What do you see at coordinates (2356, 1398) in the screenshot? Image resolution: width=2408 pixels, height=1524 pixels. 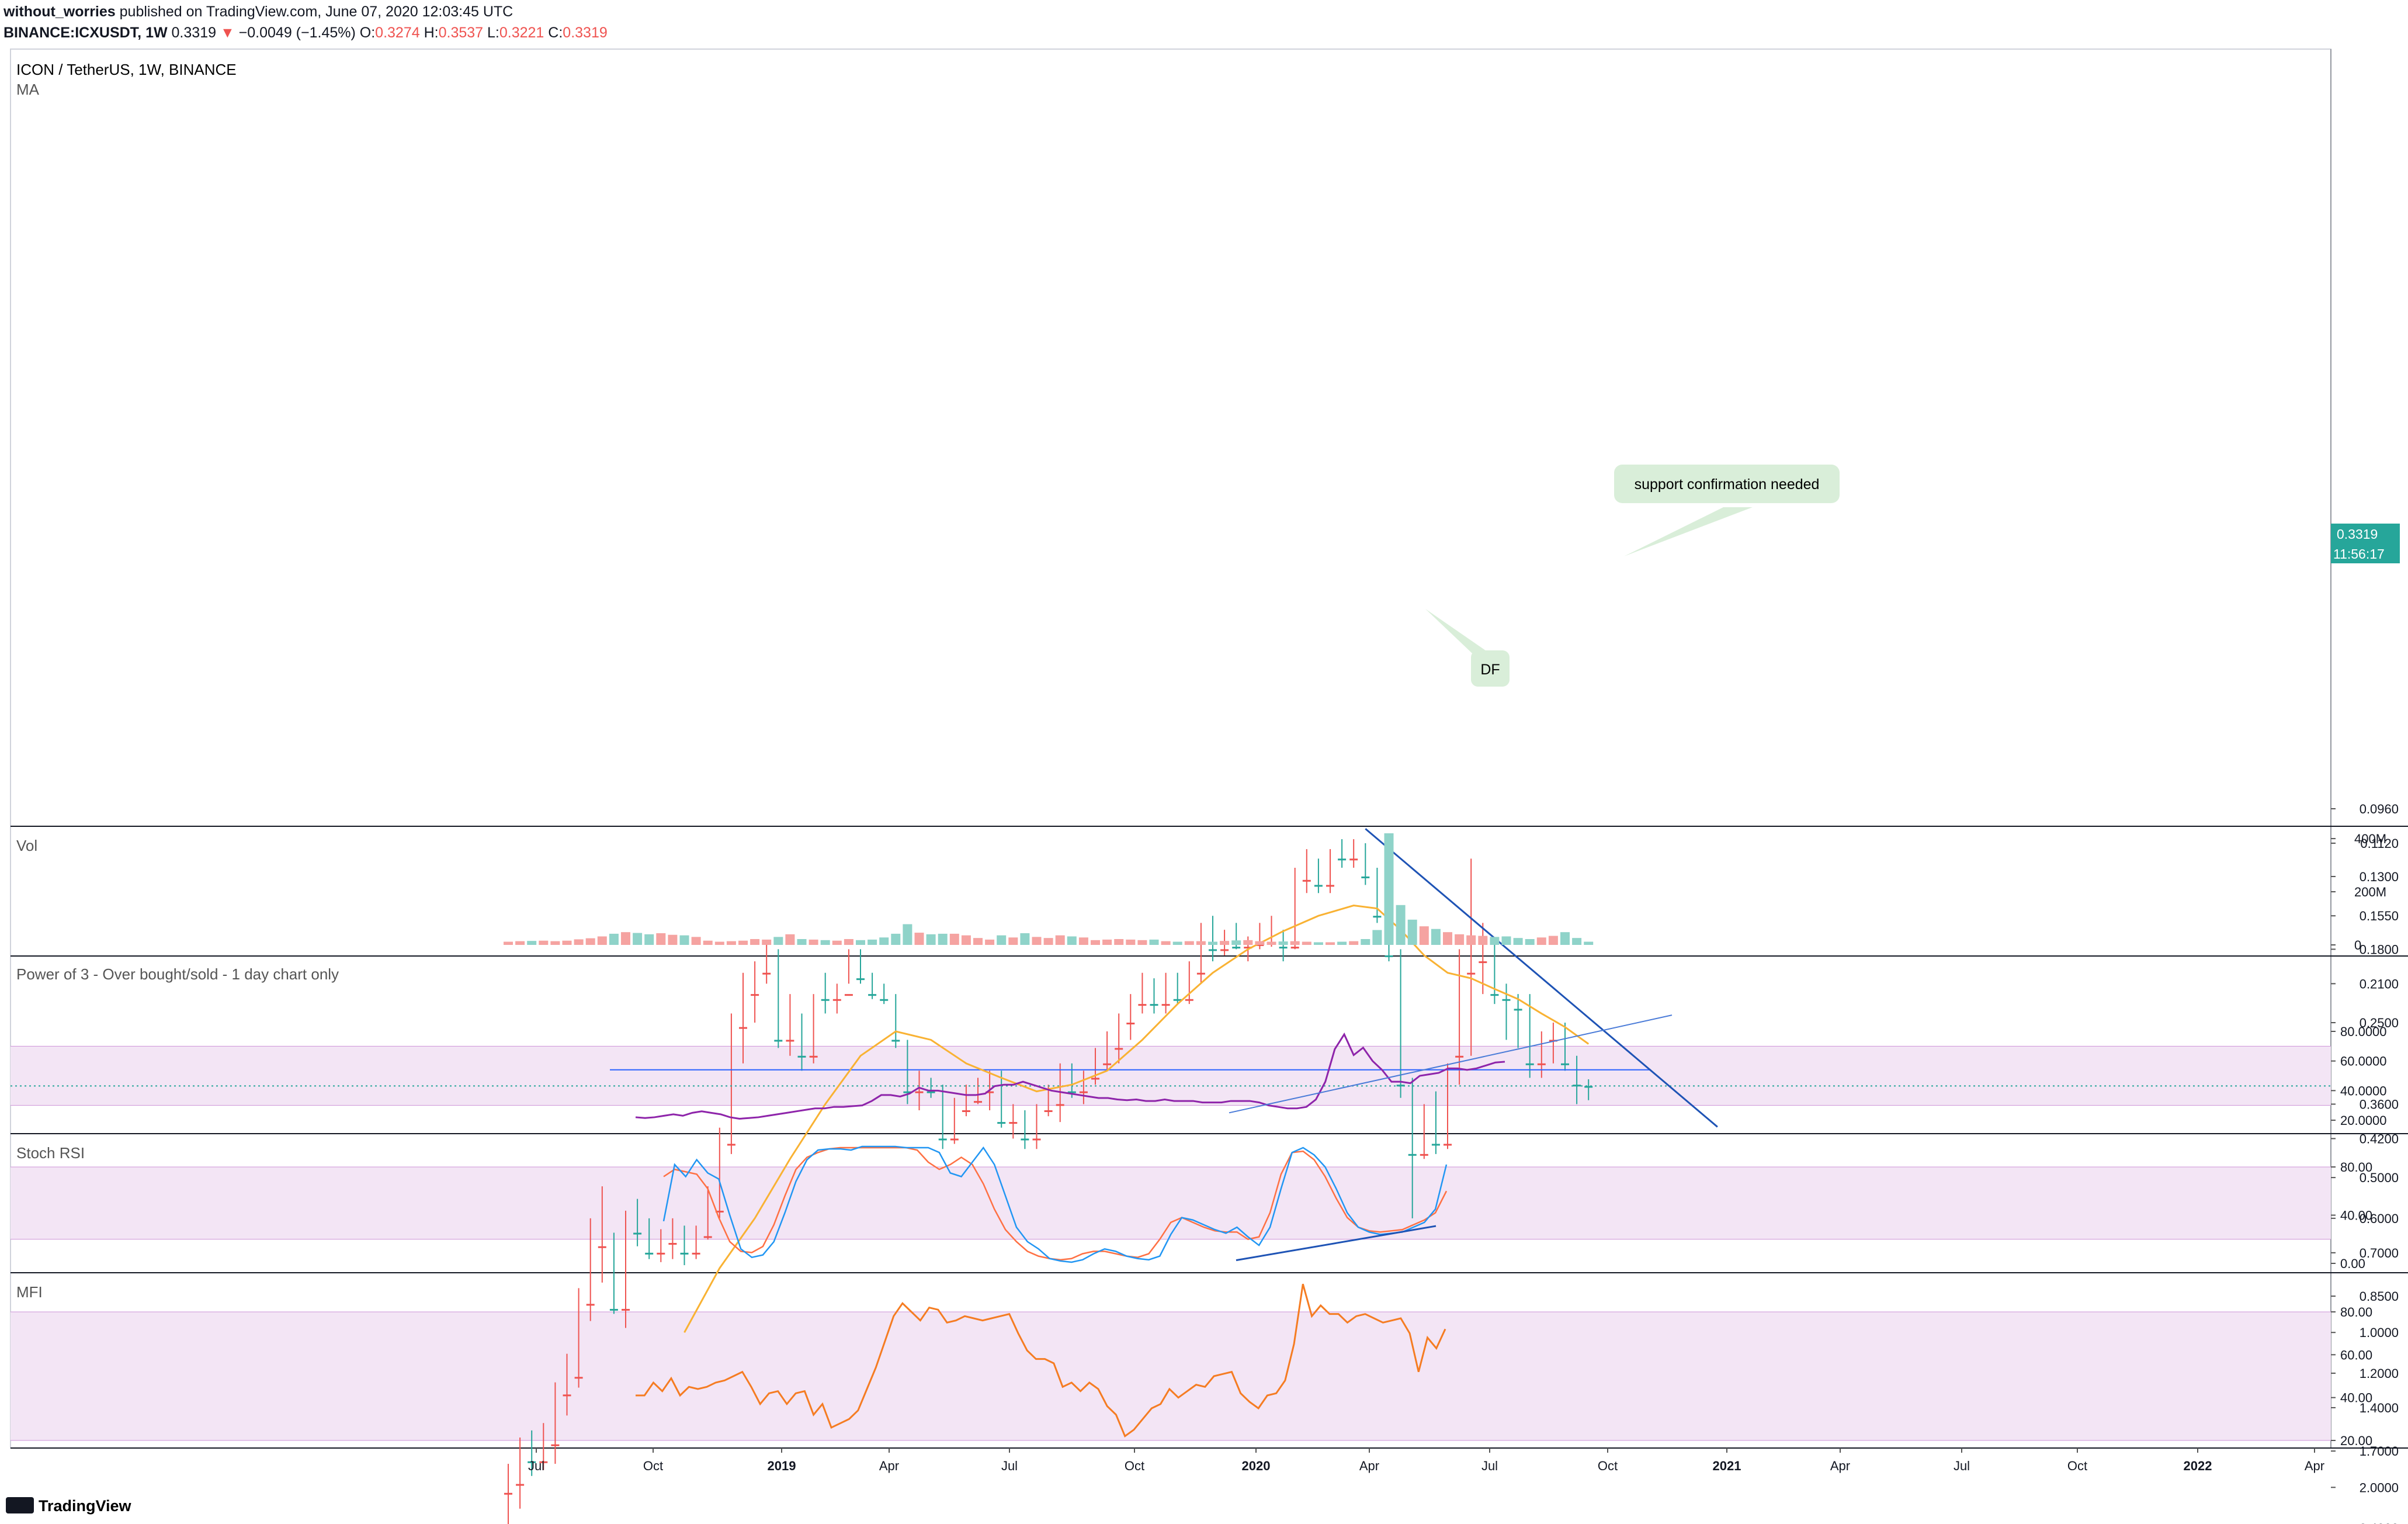 I see `mfi-tick-label: 40.00` at bounding box center [2356, 1398].